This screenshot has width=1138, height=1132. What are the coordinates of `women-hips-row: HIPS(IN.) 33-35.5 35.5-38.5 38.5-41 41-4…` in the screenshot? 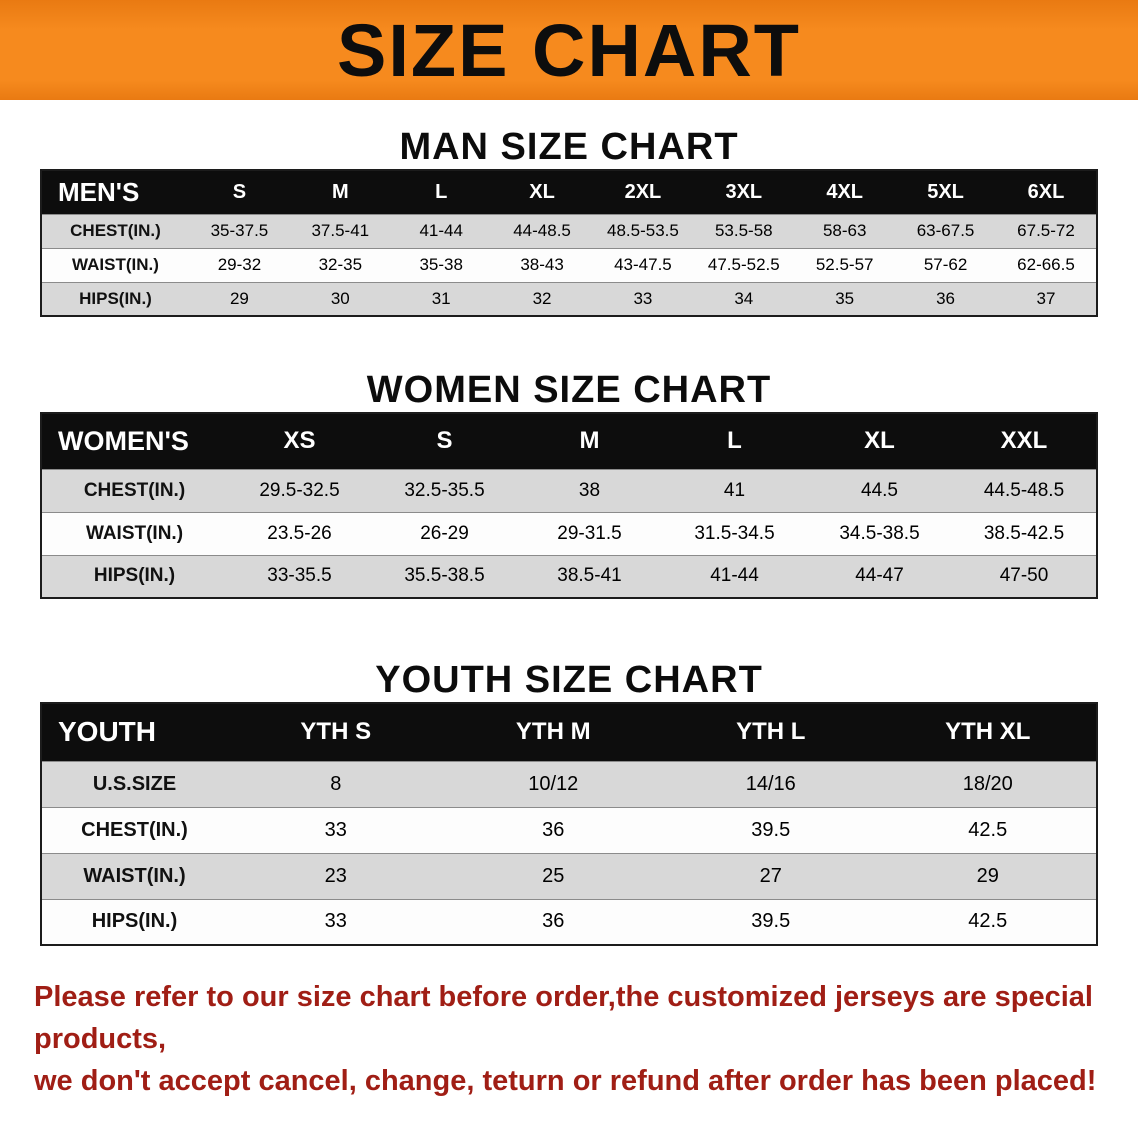 It's located at (569, 576).